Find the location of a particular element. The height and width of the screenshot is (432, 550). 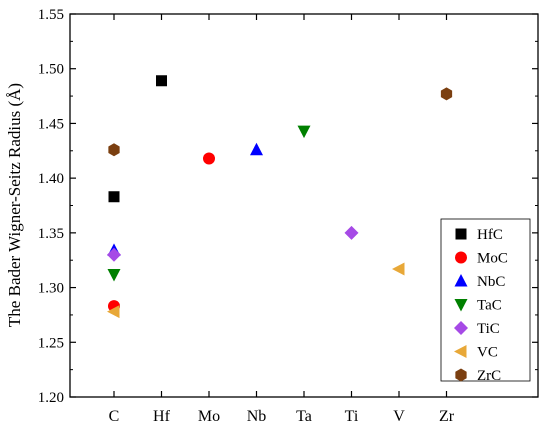

x-tick-label: Zr is located at coordinates (447, 416).